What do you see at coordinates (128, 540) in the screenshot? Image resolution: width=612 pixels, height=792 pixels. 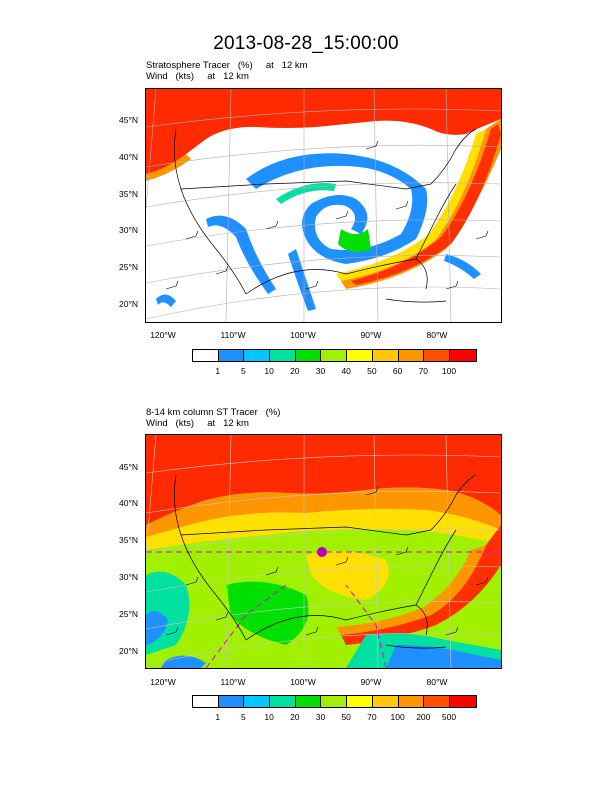 I see `panel2-lat-35: 35°N` at bounding box center [128, 540].